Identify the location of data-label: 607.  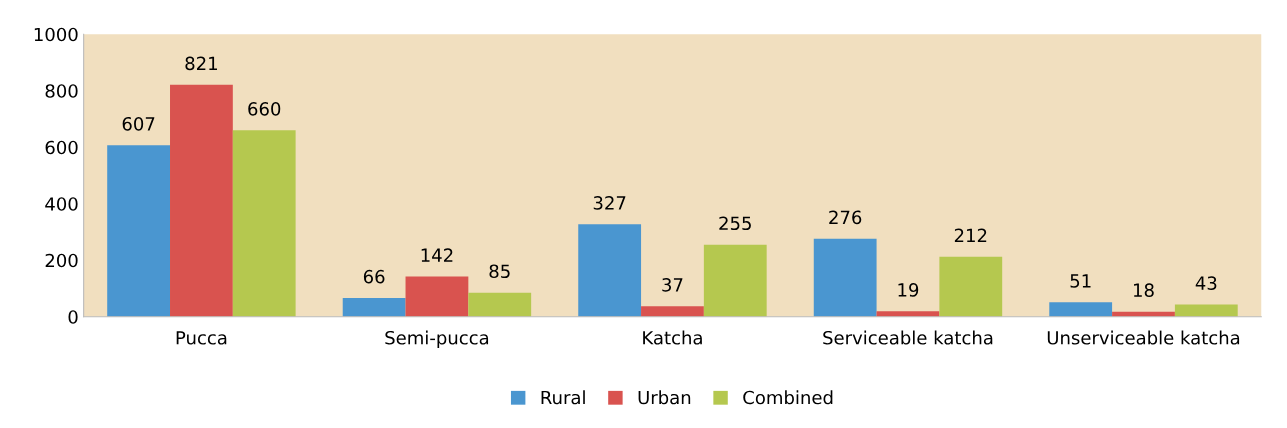
(138, 123).